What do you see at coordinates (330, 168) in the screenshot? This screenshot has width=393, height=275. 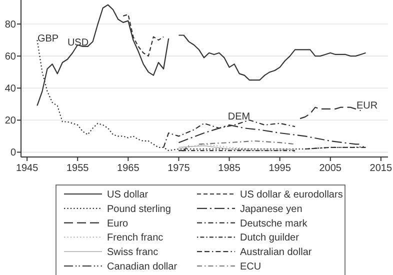 I see `x-tick-label: 2005` at bounding box center [330, 168].